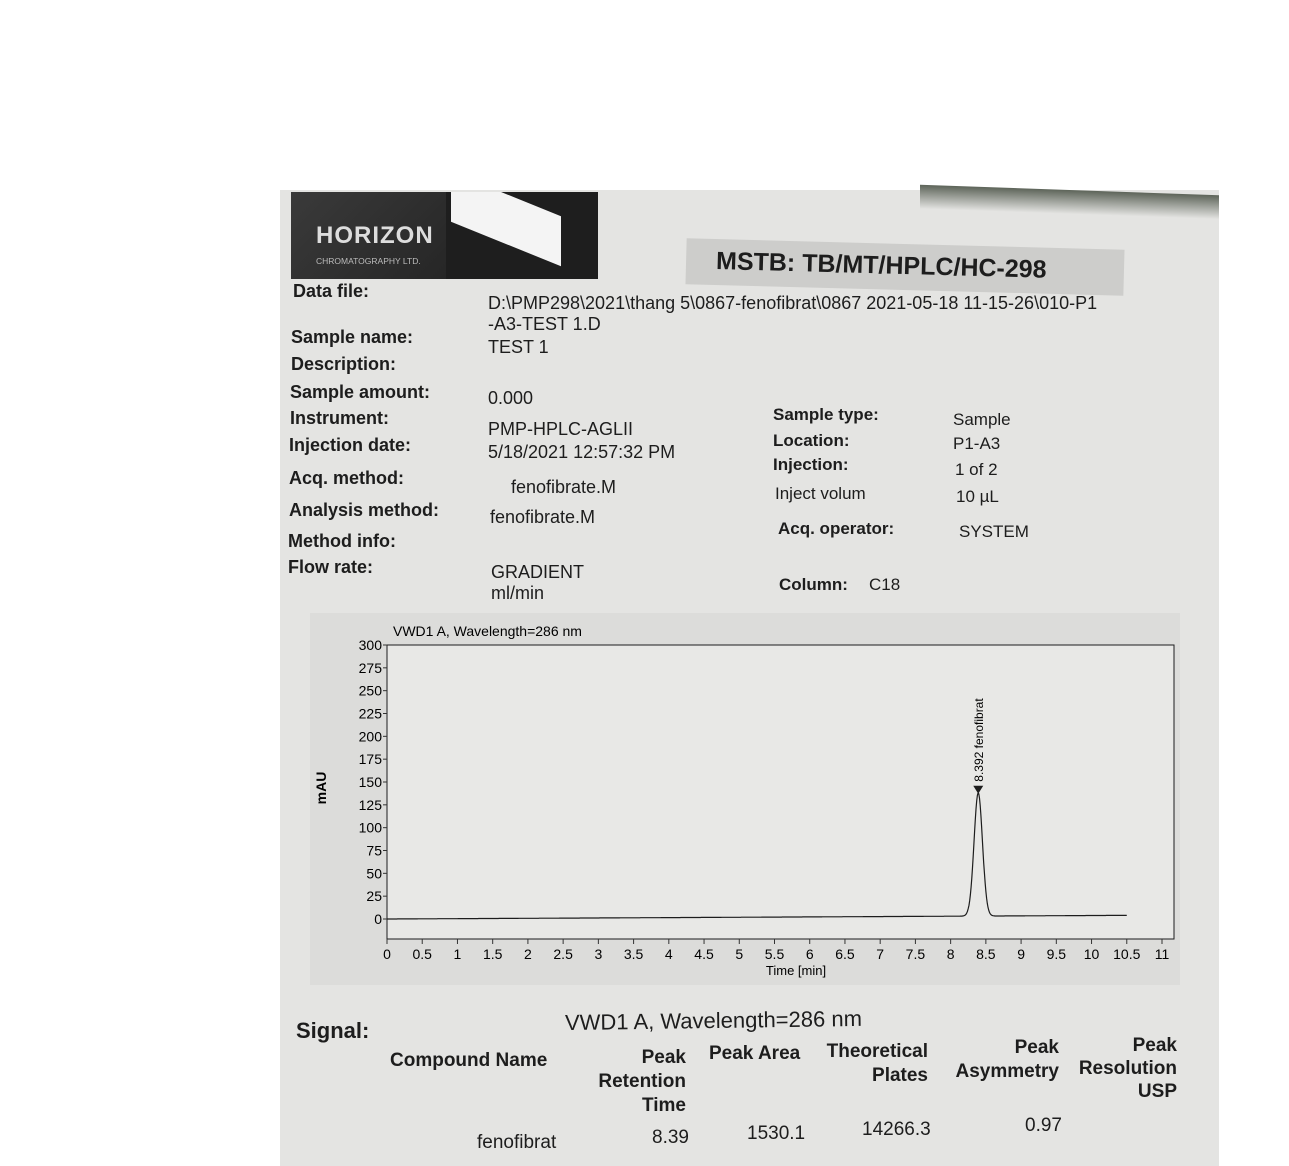 This screenshot has width=1289, height=1166. Describe the element at coordinates (836, 528) in the screenshot. I see `acq-operator-label: Acq. operator:` at that location.